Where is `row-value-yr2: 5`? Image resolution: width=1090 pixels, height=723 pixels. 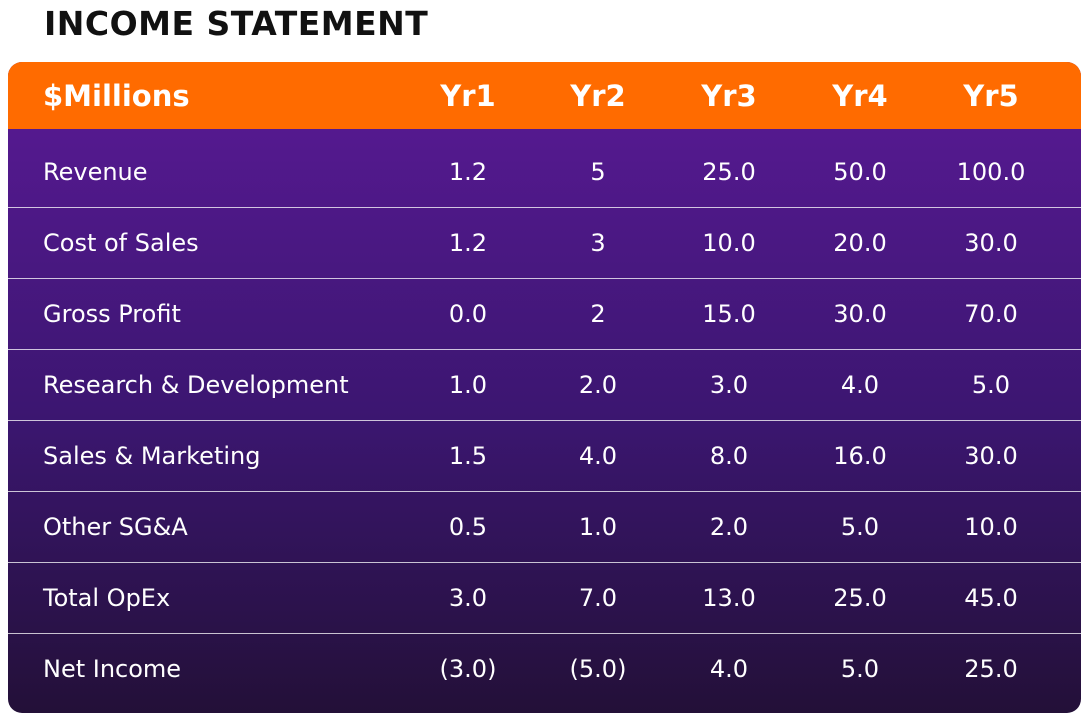
row-value-yr2: 5 is located at coordinates (598, 172).